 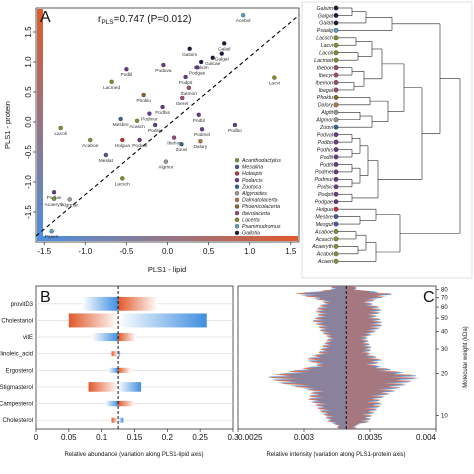 What do you see at coordinates (325, 143) in the screenshot?
I see `tree-tip-label: Podbo` at bounding box center [325, 143].